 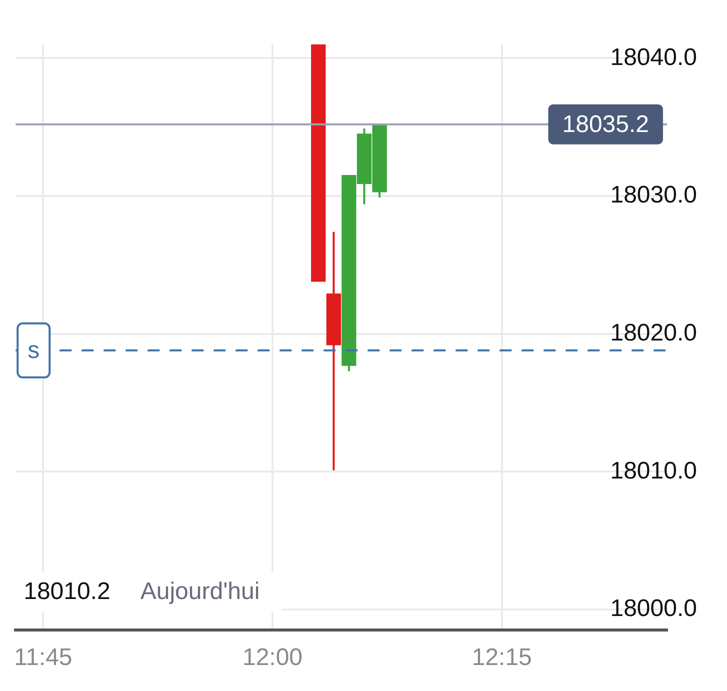 What do you see at coordinates (653, 332) in the screenshot?
I see `y-tick-label: 18020.0` at bounding box center [653, 332].